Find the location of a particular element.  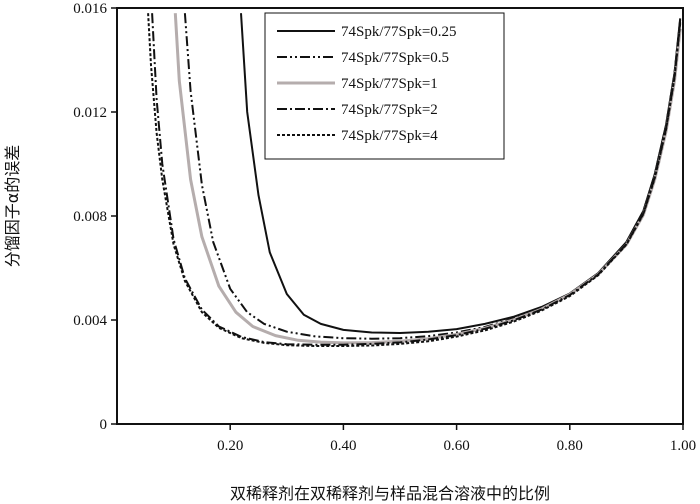

x-axis-ticks: 0.20 0.40 0.60 0.80 1.00 is located at coordinates (456, 439).